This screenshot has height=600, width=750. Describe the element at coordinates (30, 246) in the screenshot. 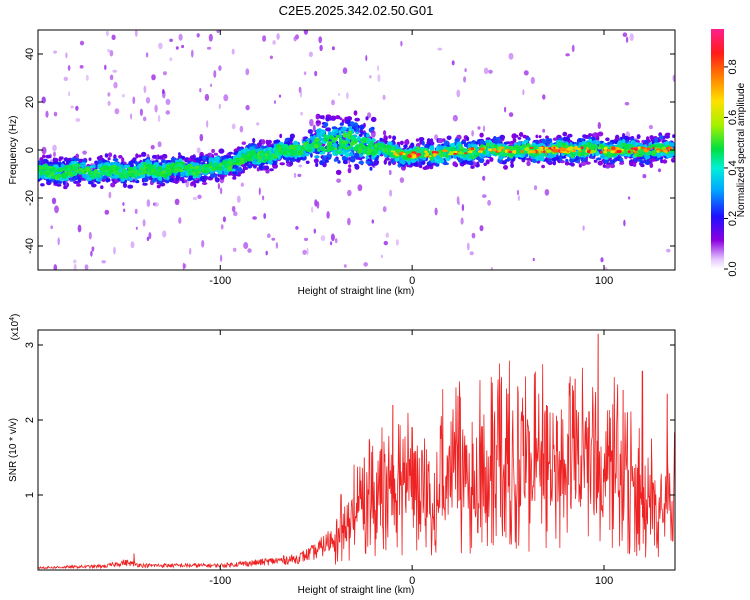

I see `spectrogram-y-tick-label: -40` at that location.